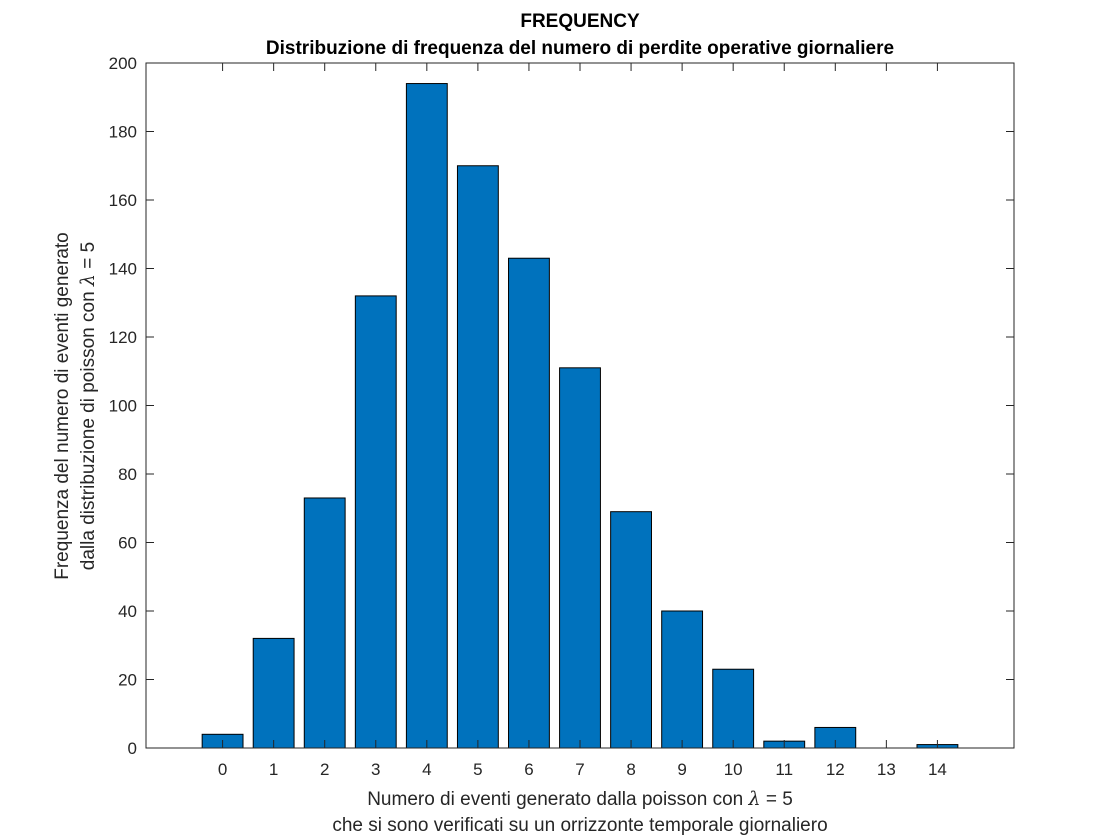  What do you see at coordinates (123, 132) in the screenshot?
I see `y-tick-label: 180` at bounding box center [123, 132].